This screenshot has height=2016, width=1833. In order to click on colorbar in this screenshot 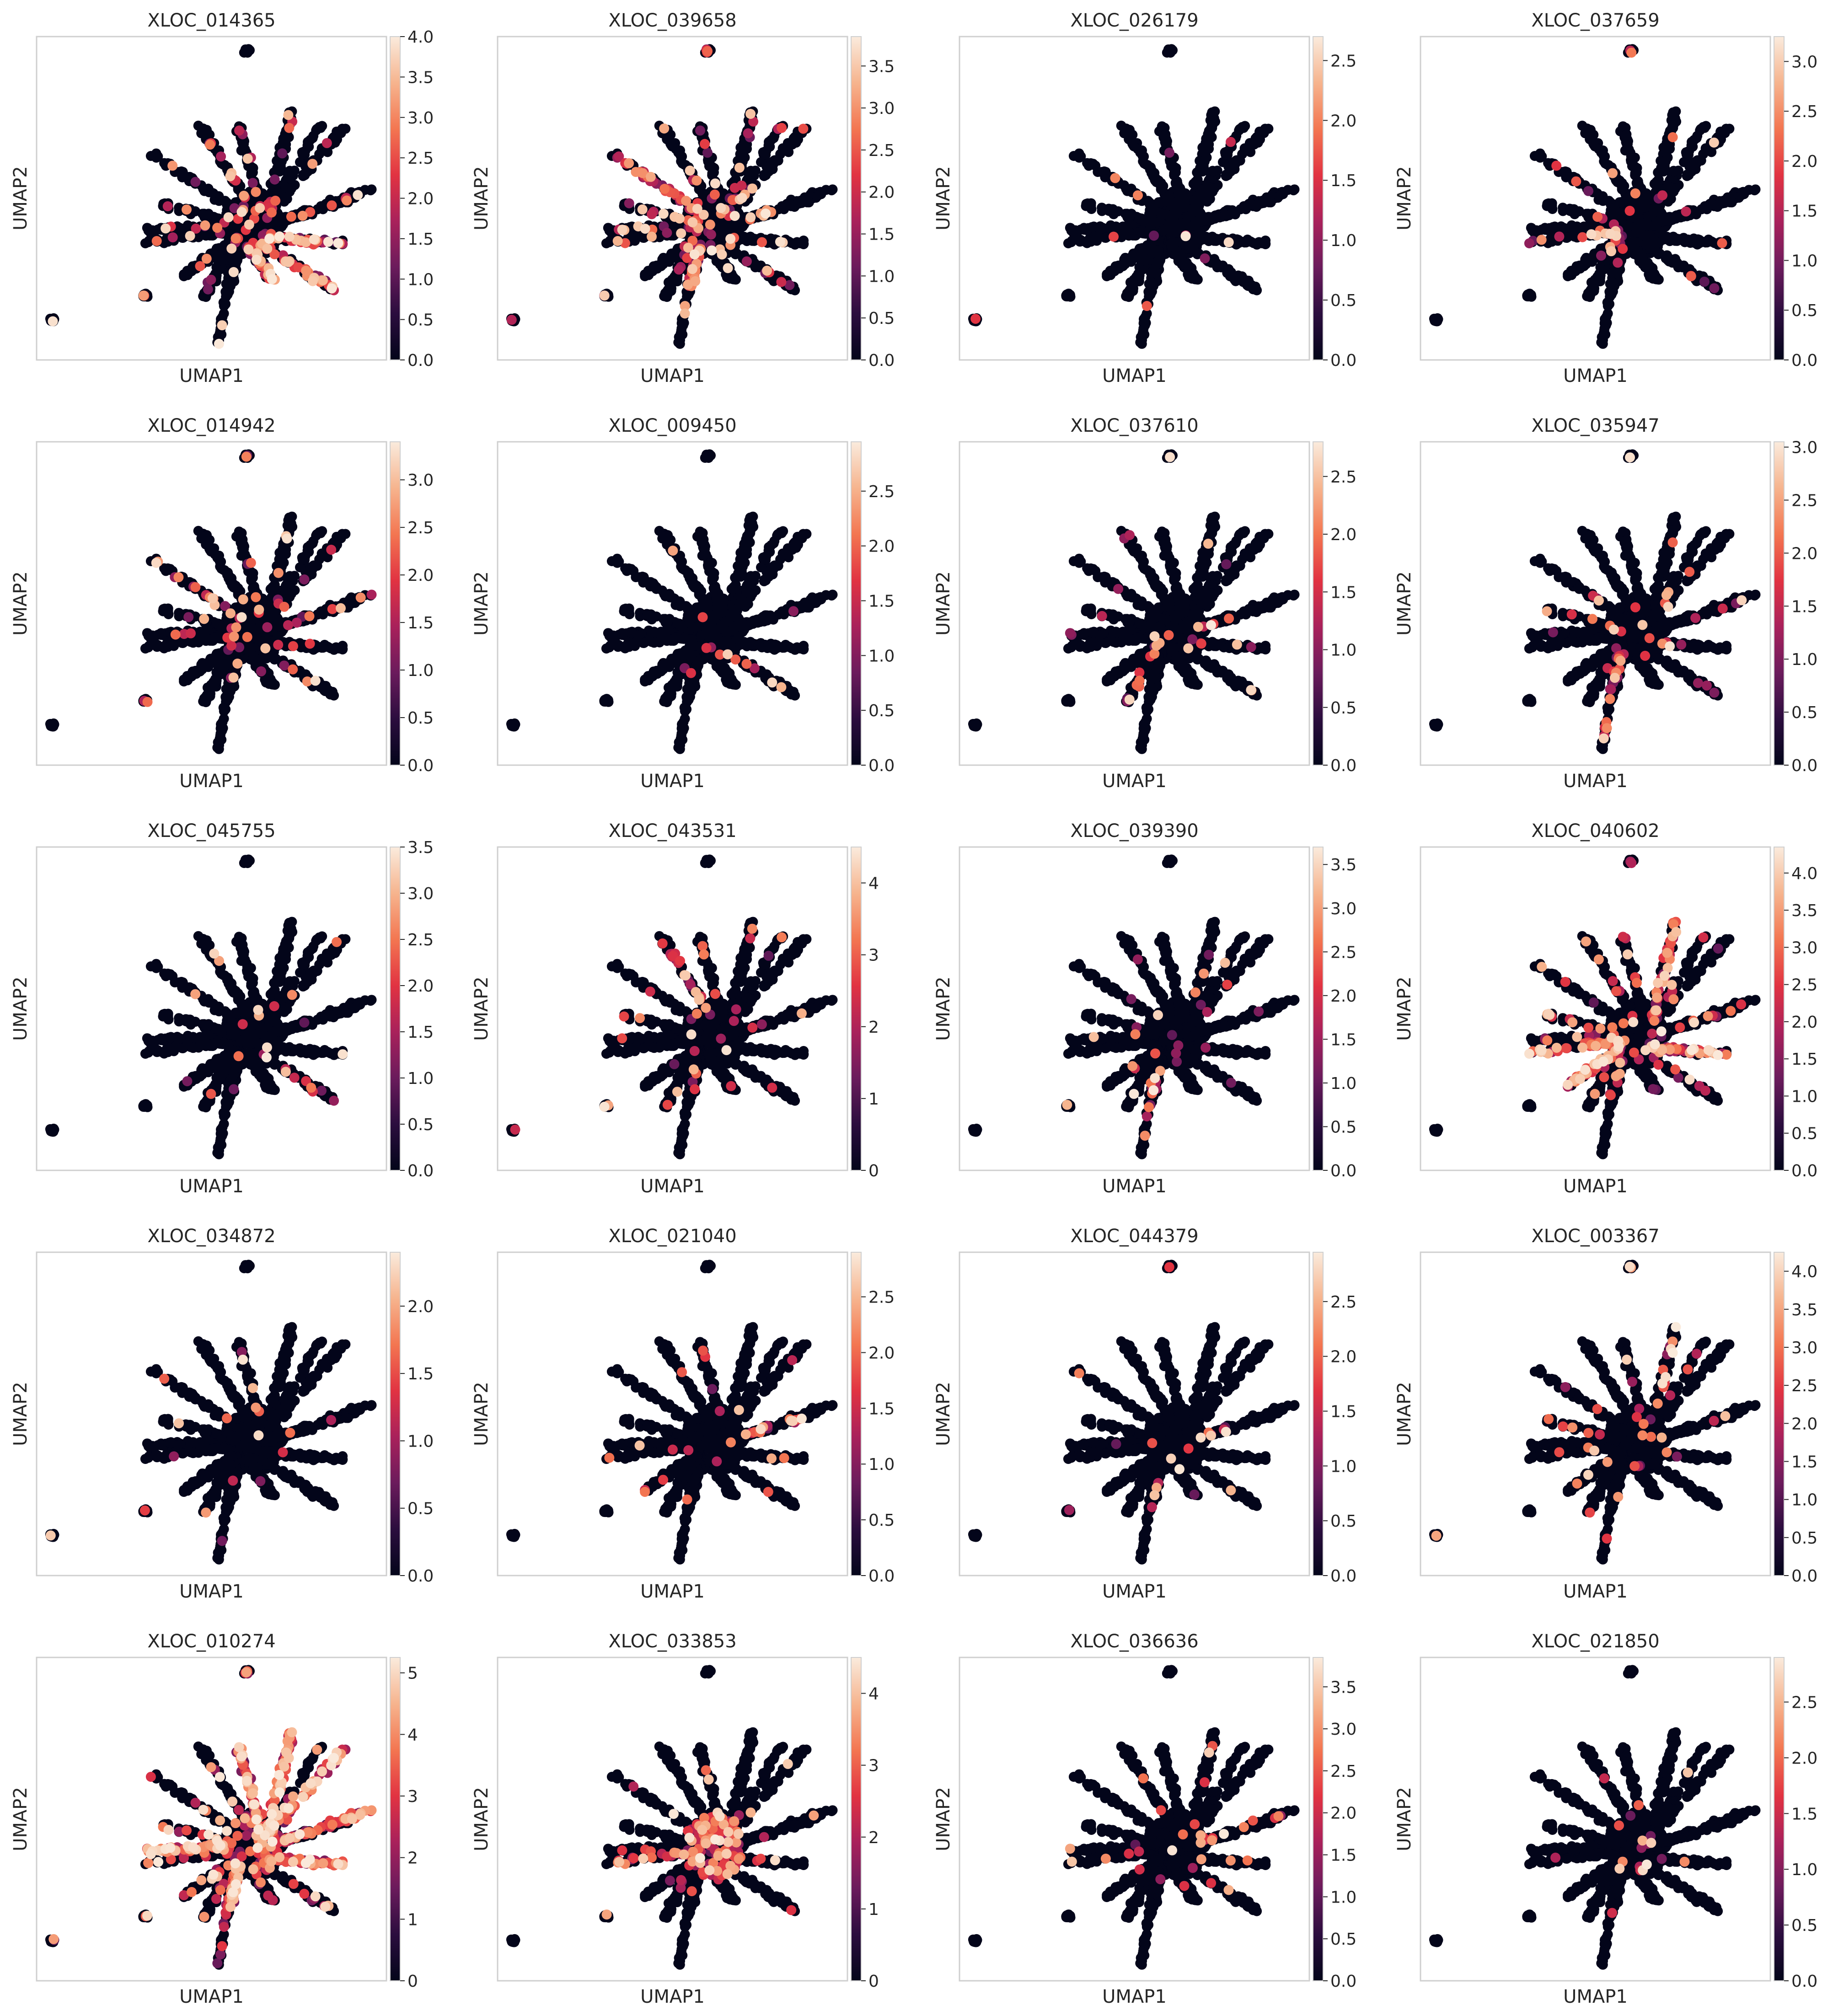, I will do `click(1318, 198)`.